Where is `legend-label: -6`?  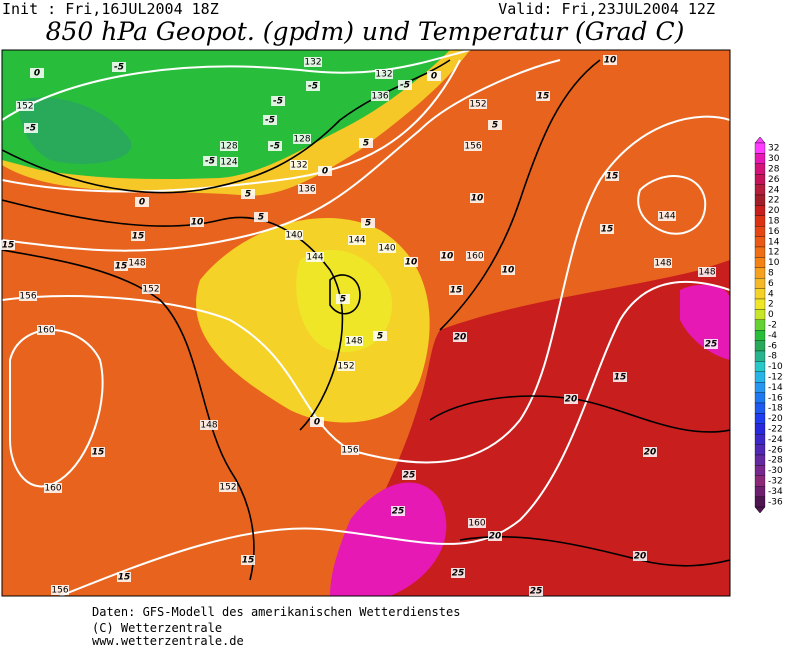
legend-label: -6 is located at coordinates (772, 346).